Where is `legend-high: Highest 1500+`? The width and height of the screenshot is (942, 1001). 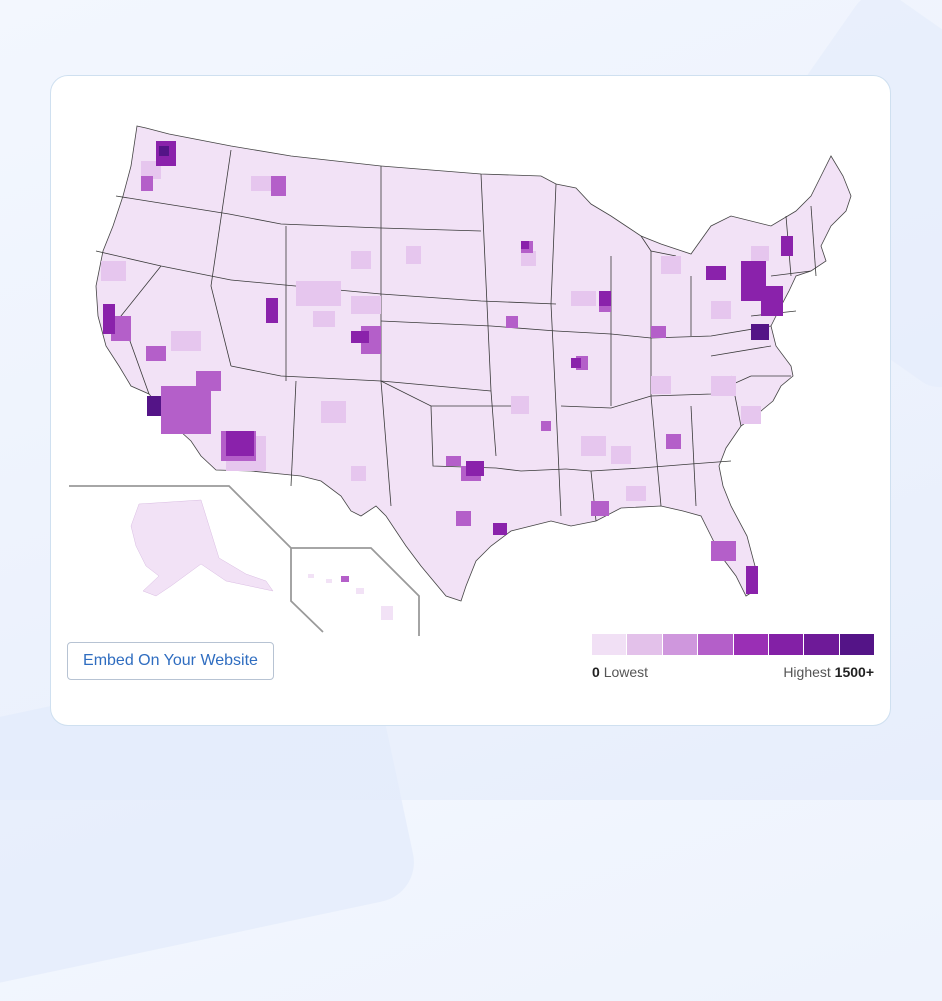
legend-high: Highest 1500+ is located at coordinates (828, 672).